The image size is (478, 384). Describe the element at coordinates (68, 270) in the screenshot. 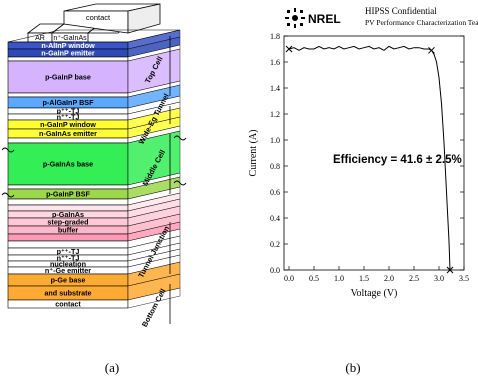

I see `layer-label: n⁺-Ge emitter` at that location.